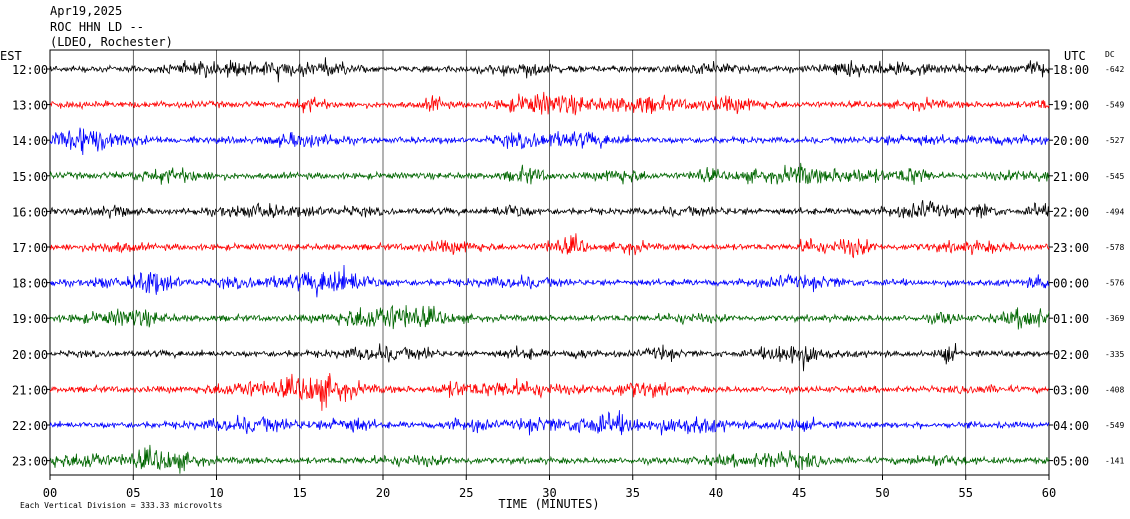 This screenshot has height=519, width=1130. Describe the element at coordinates (633, 493) in the screenshot. I see `x-tick-label-35: 35` at that location.